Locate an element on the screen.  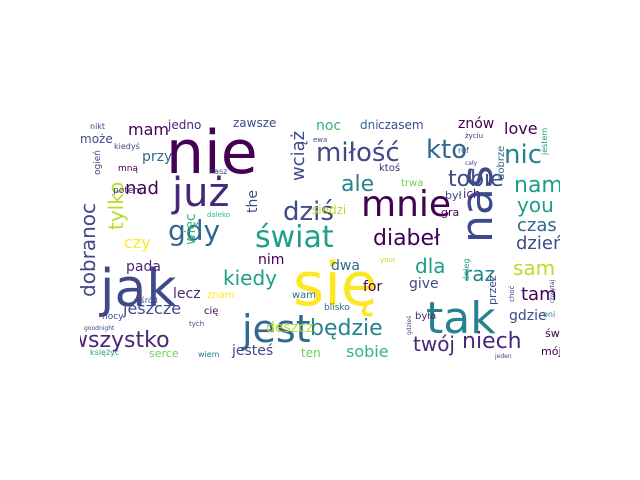
word-blisko: blisko is located at coordinates (337, 308).